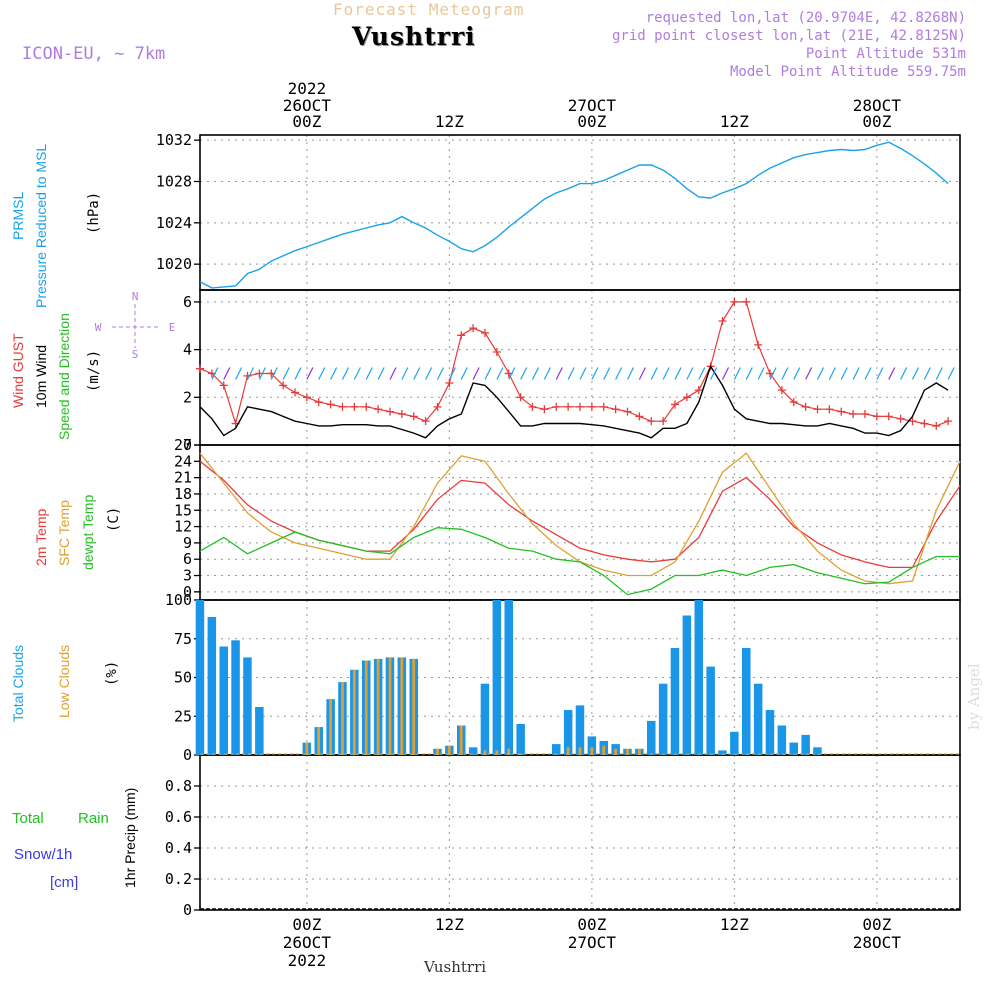  Describe the element at coordinates (172, 327) in the screenshot. I see `compass-east: E` at that location.